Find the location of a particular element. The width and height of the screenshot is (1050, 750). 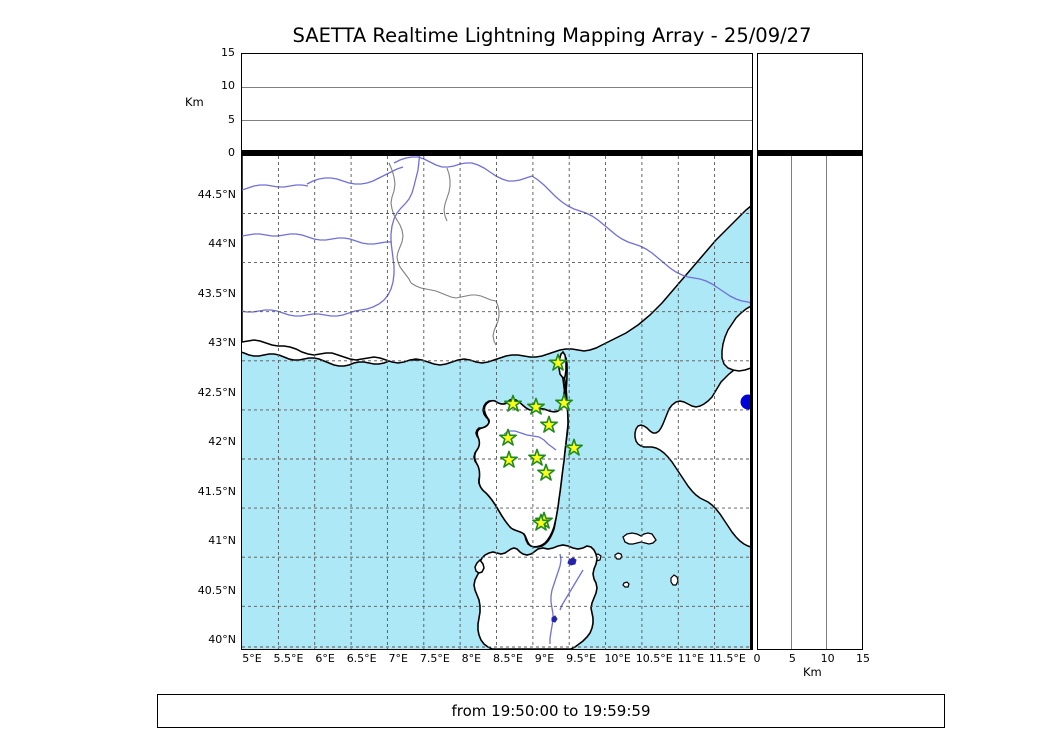

river-rhone is located at coordinates (331, 236).